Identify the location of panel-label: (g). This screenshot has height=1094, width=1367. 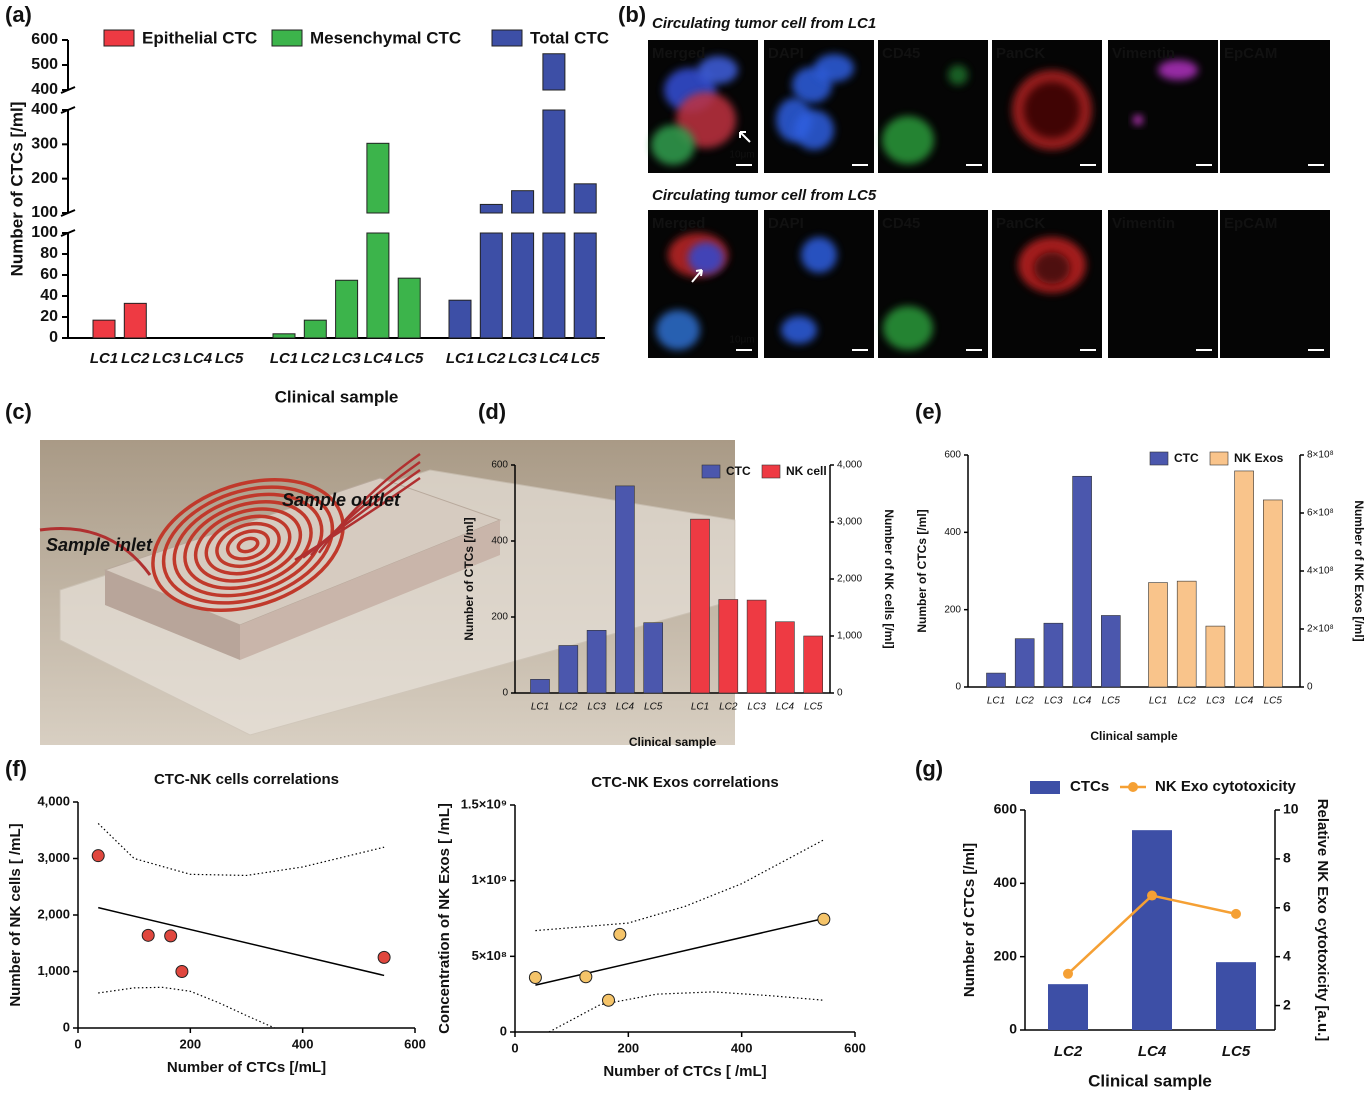
(929, 768).